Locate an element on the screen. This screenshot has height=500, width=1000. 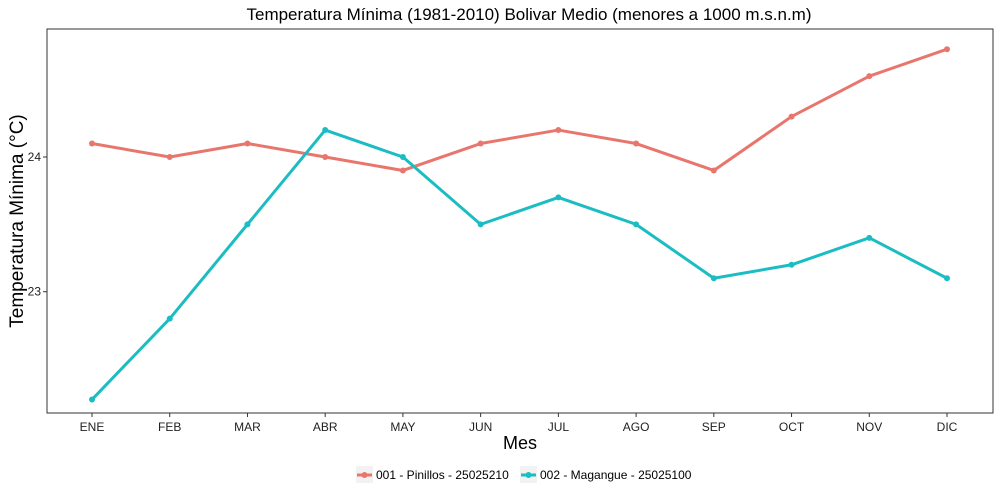
x-tick-label: ENE is located at coordinates (92, 427).